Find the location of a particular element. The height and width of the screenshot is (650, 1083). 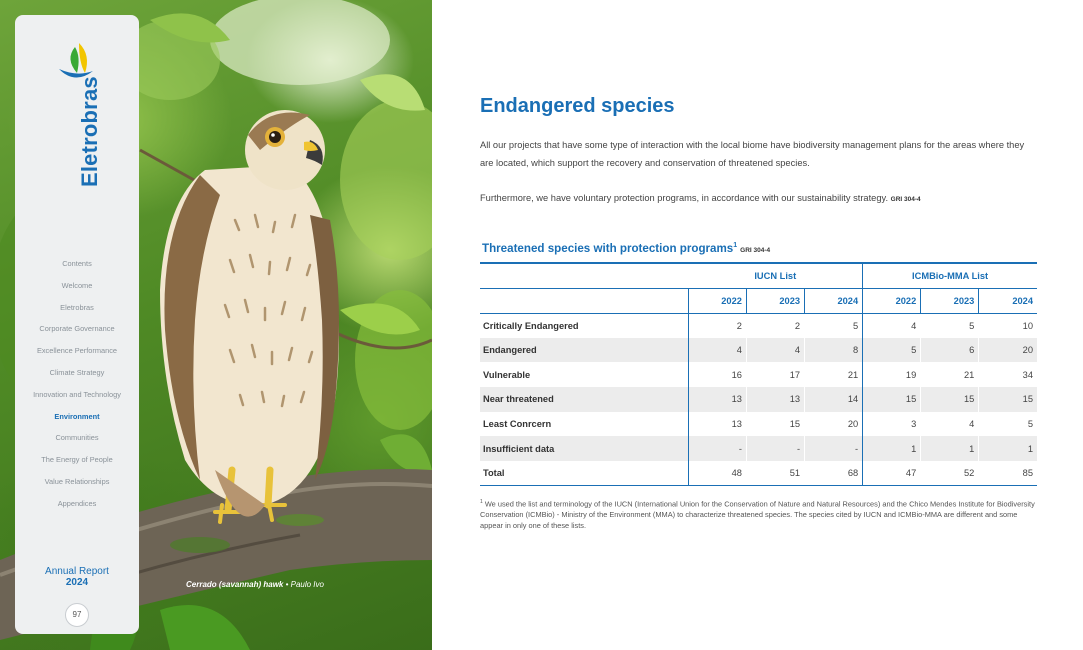

row-label: Vulnerable is located at coordinates (507, 374).